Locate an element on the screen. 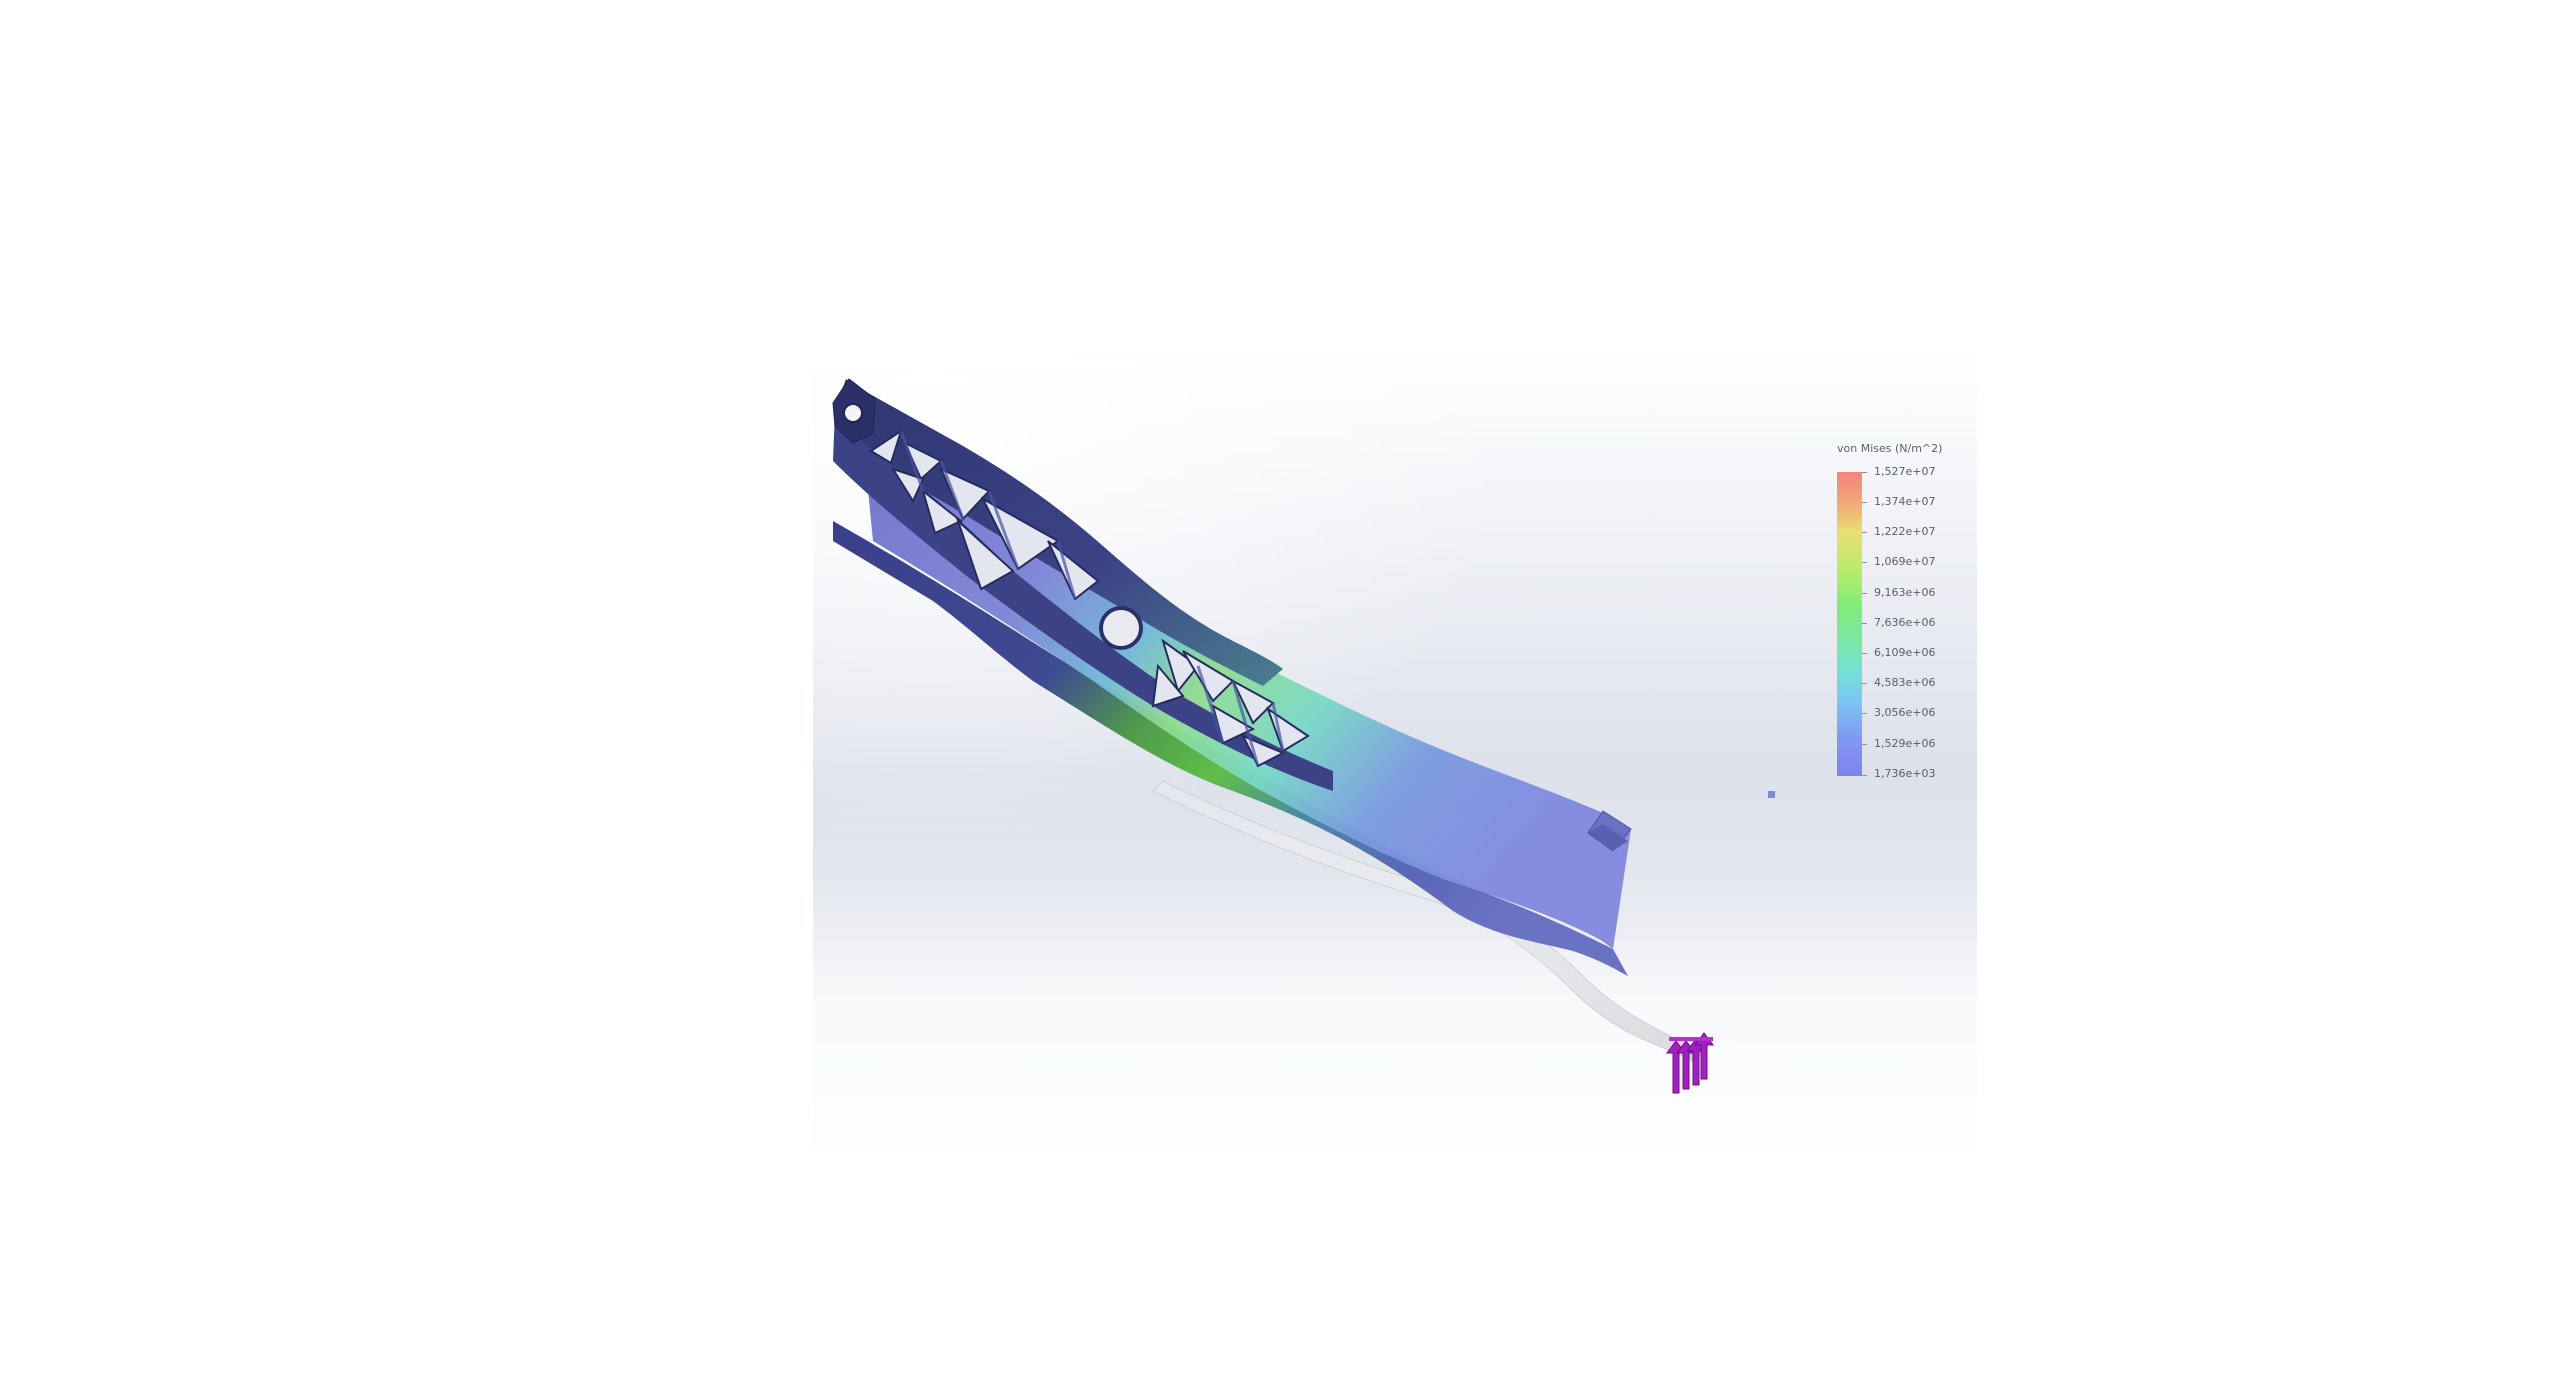  legend-label: 6,109e+06 is located at coordinates (1905, 652).